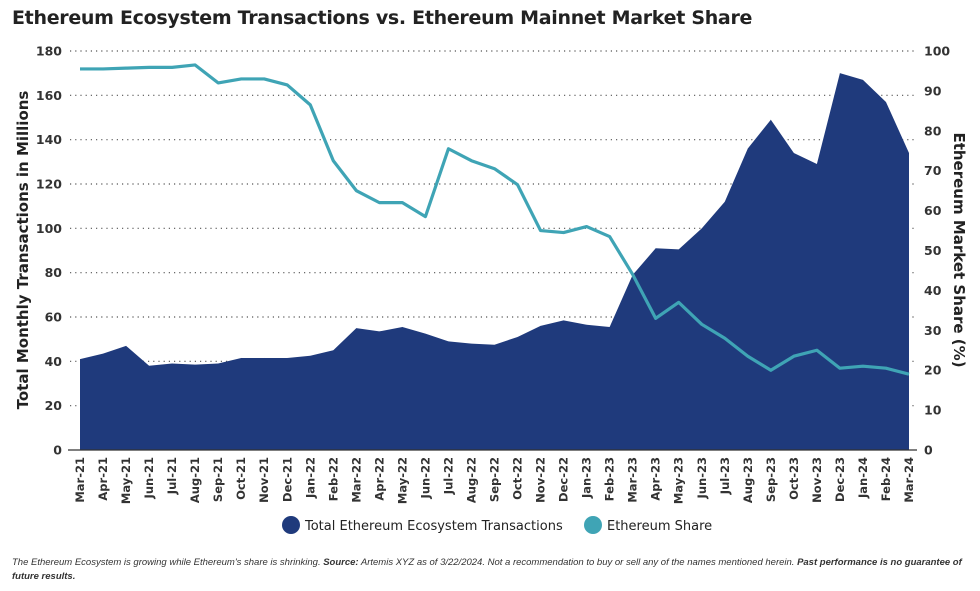  What do you see at coordinates (610, 479) in the screenshot?
I see `x-tick-label: Feb-23` at bounding box center [610, 479].